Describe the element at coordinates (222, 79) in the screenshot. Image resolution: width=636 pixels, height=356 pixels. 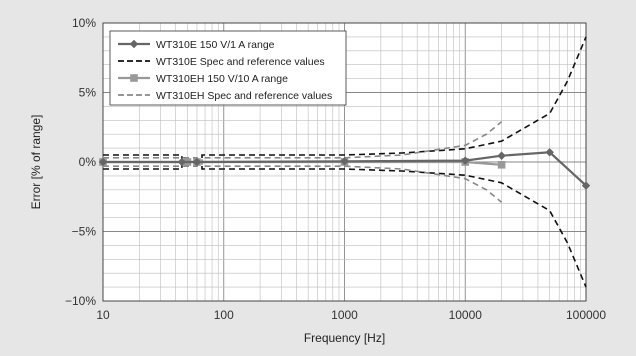
I see `legend-label: WT310EH 150 V/10 A range` at that location.